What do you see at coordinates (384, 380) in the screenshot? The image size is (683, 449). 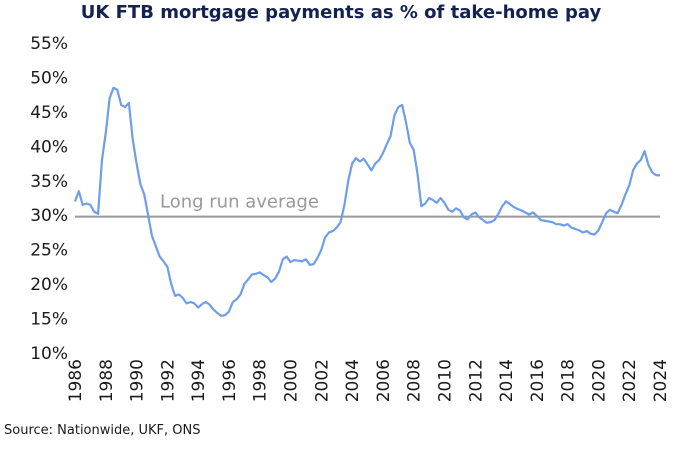 I see `x-tick-label: 2006` at bounding box center [384, 380].